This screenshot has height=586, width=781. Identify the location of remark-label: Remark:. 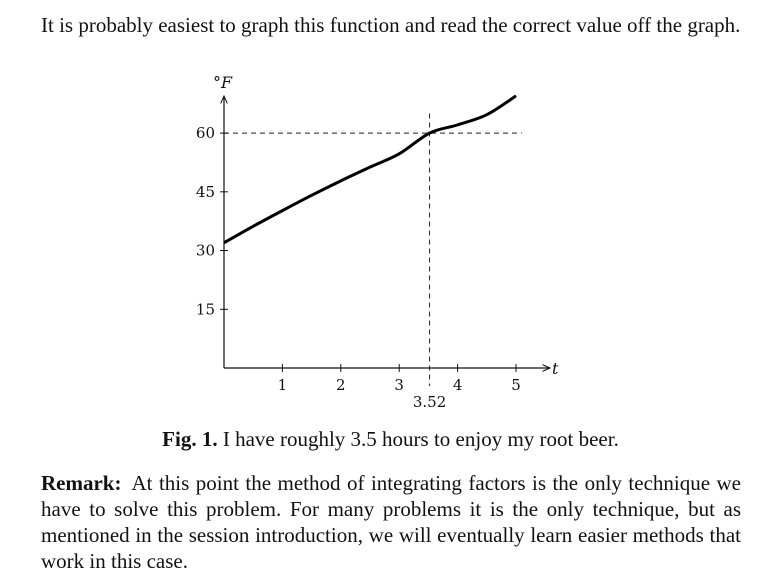
(81, 483).